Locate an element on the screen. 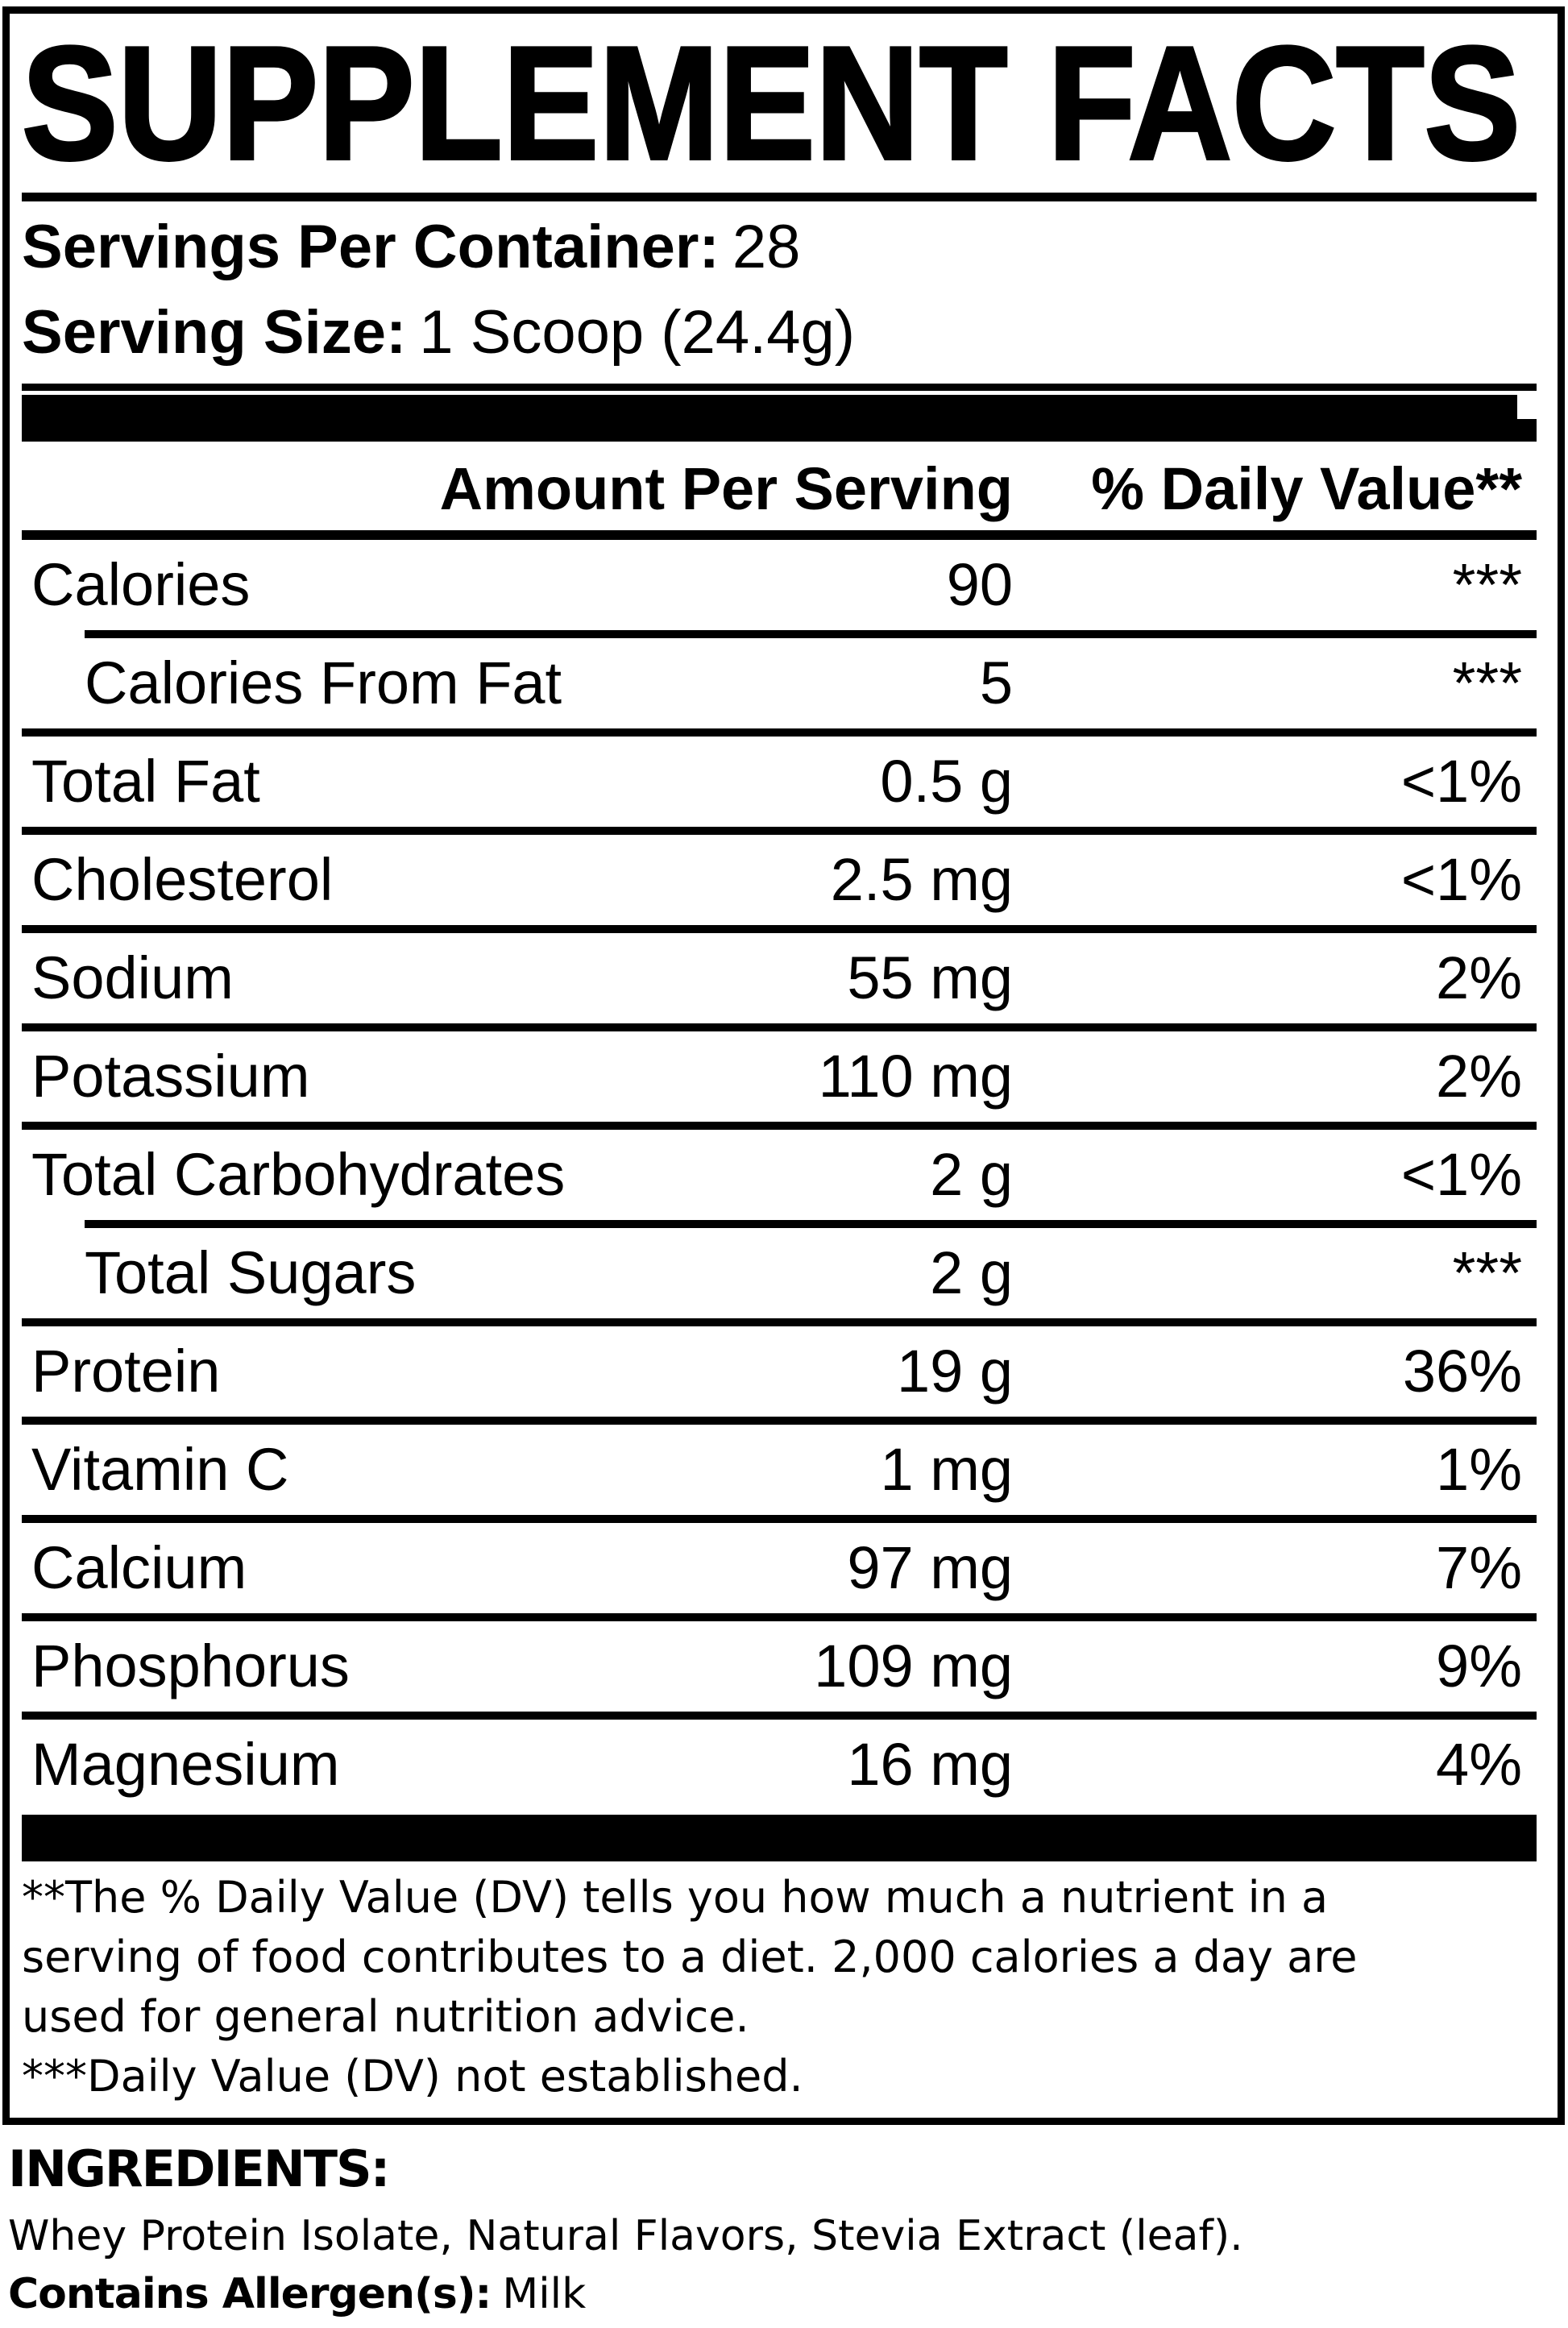 This screenshot has width=1568, height=2328. nutrient-name: Protein is located at coordinates (126, 1372).